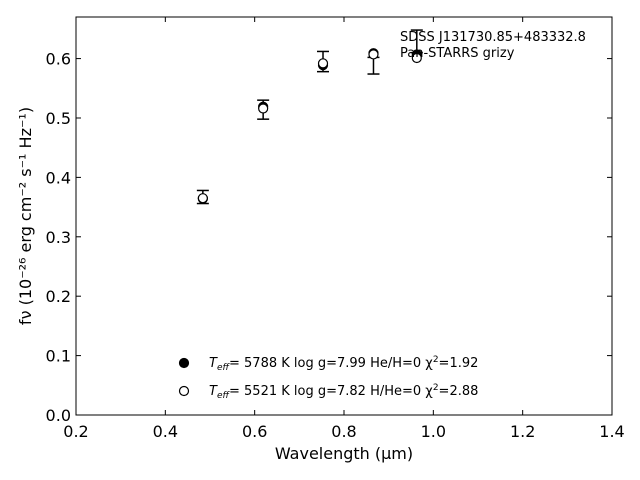  I want to click on y-tick-label: 0.3, so click(58, 237).